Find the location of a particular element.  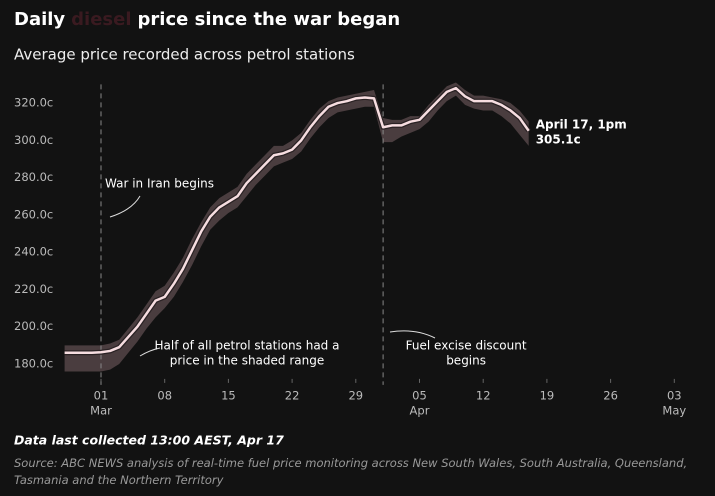

event-label: Fuel excise discount is located at coordinates (466, 346).